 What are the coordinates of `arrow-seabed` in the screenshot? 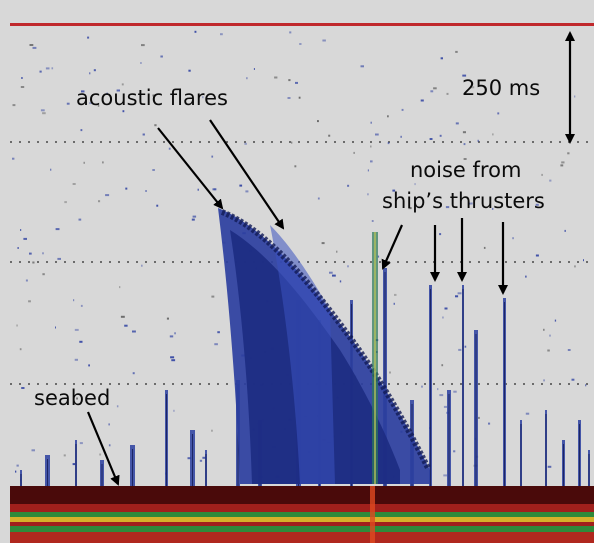 It's located at (103, 448).